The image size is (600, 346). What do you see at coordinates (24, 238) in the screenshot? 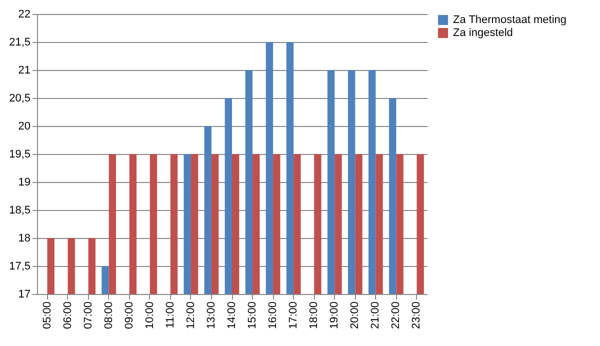
I see `y-tick-label: 18` at bounding box center [24, 238].